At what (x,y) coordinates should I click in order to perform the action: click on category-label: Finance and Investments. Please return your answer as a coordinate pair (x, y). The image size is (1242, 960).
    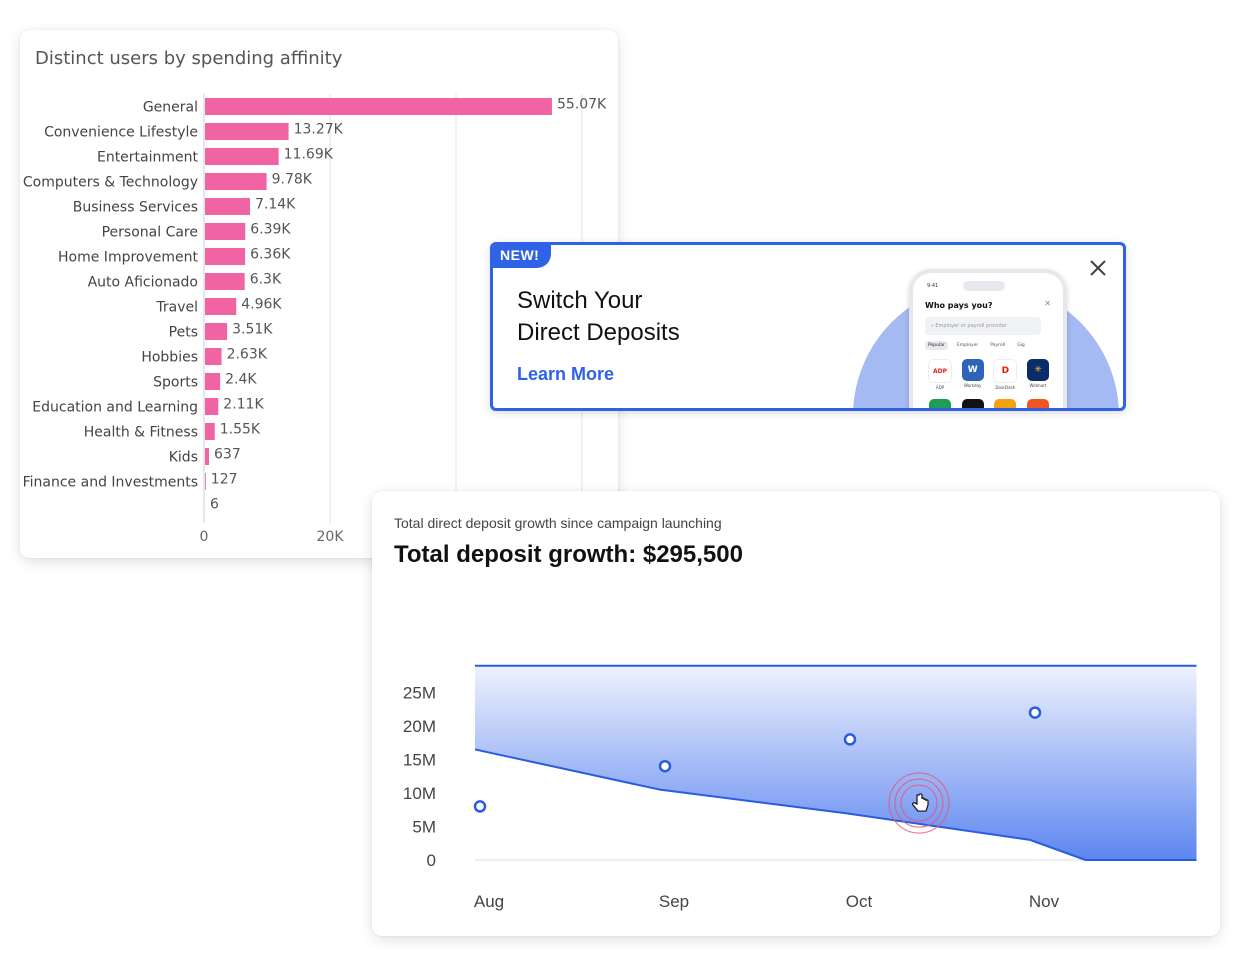
    Looking at the image, I should click on (110, 483).